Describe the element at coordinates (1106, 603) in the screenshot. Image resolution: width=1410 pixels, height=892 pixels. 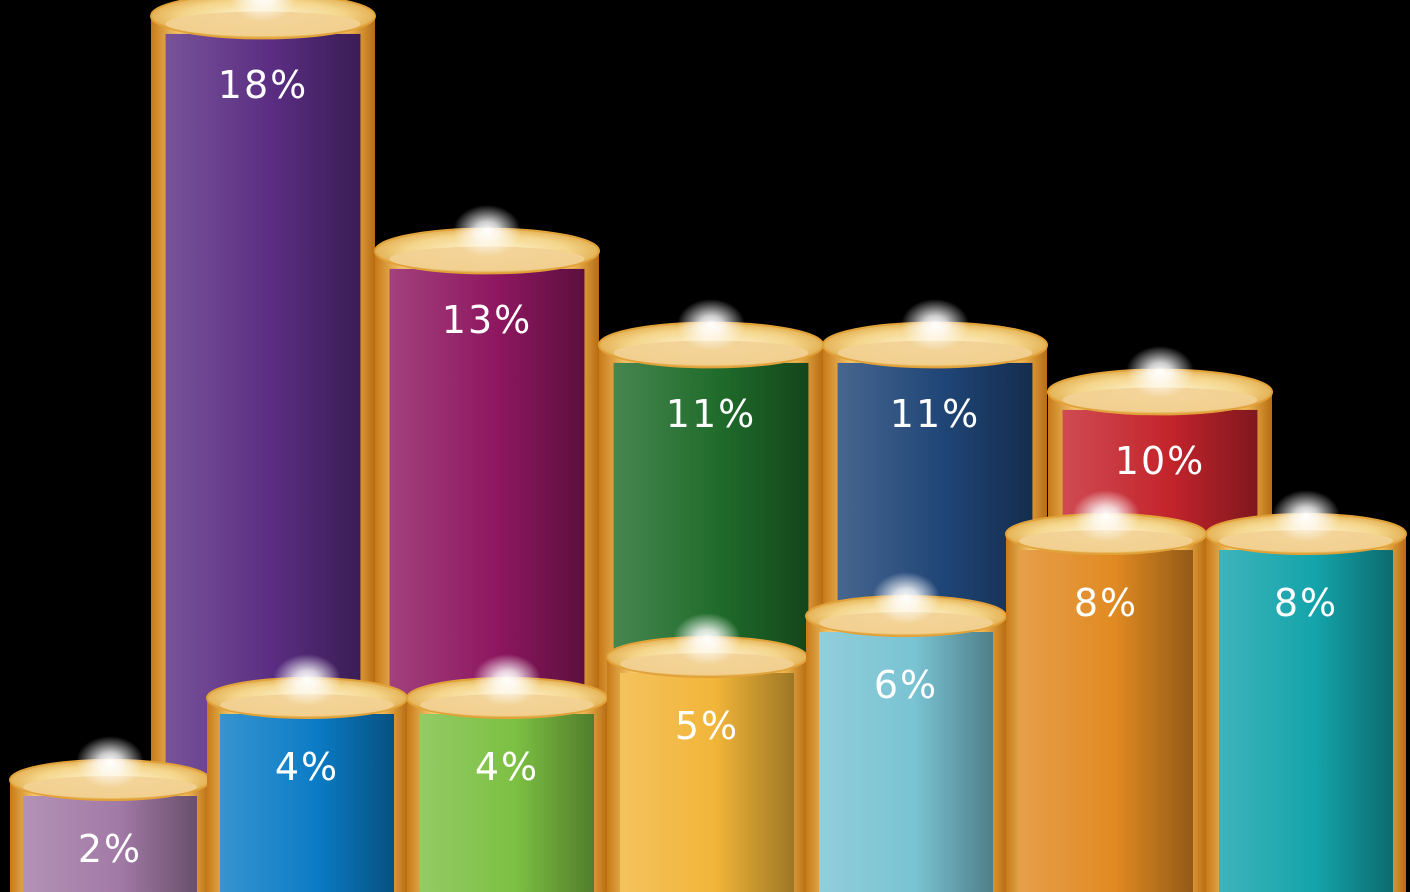
I see `front-bar-label-6: 8%` at that location.